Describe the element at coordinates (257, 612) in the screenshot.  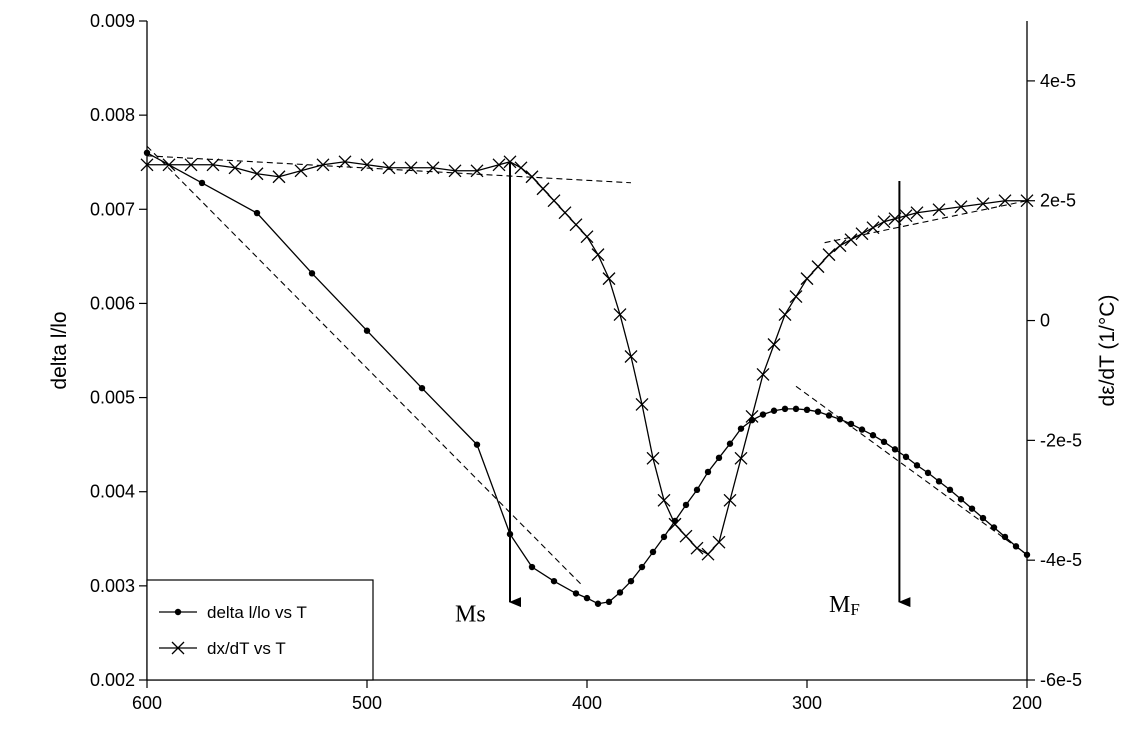
I see `legend-label: delta l/lo vs T` at that location.